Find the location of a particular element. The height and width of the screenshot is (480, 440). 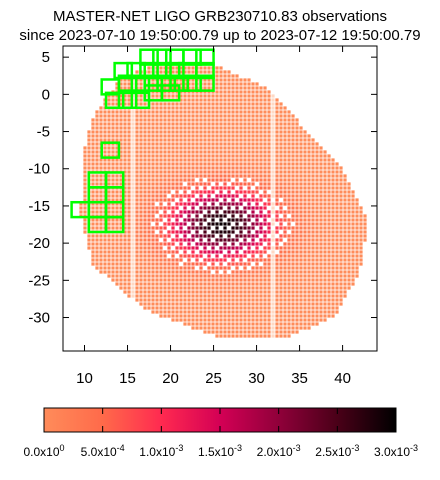

colorbar-tick-label: 0.0x100 is located at coordinates (43, 451).